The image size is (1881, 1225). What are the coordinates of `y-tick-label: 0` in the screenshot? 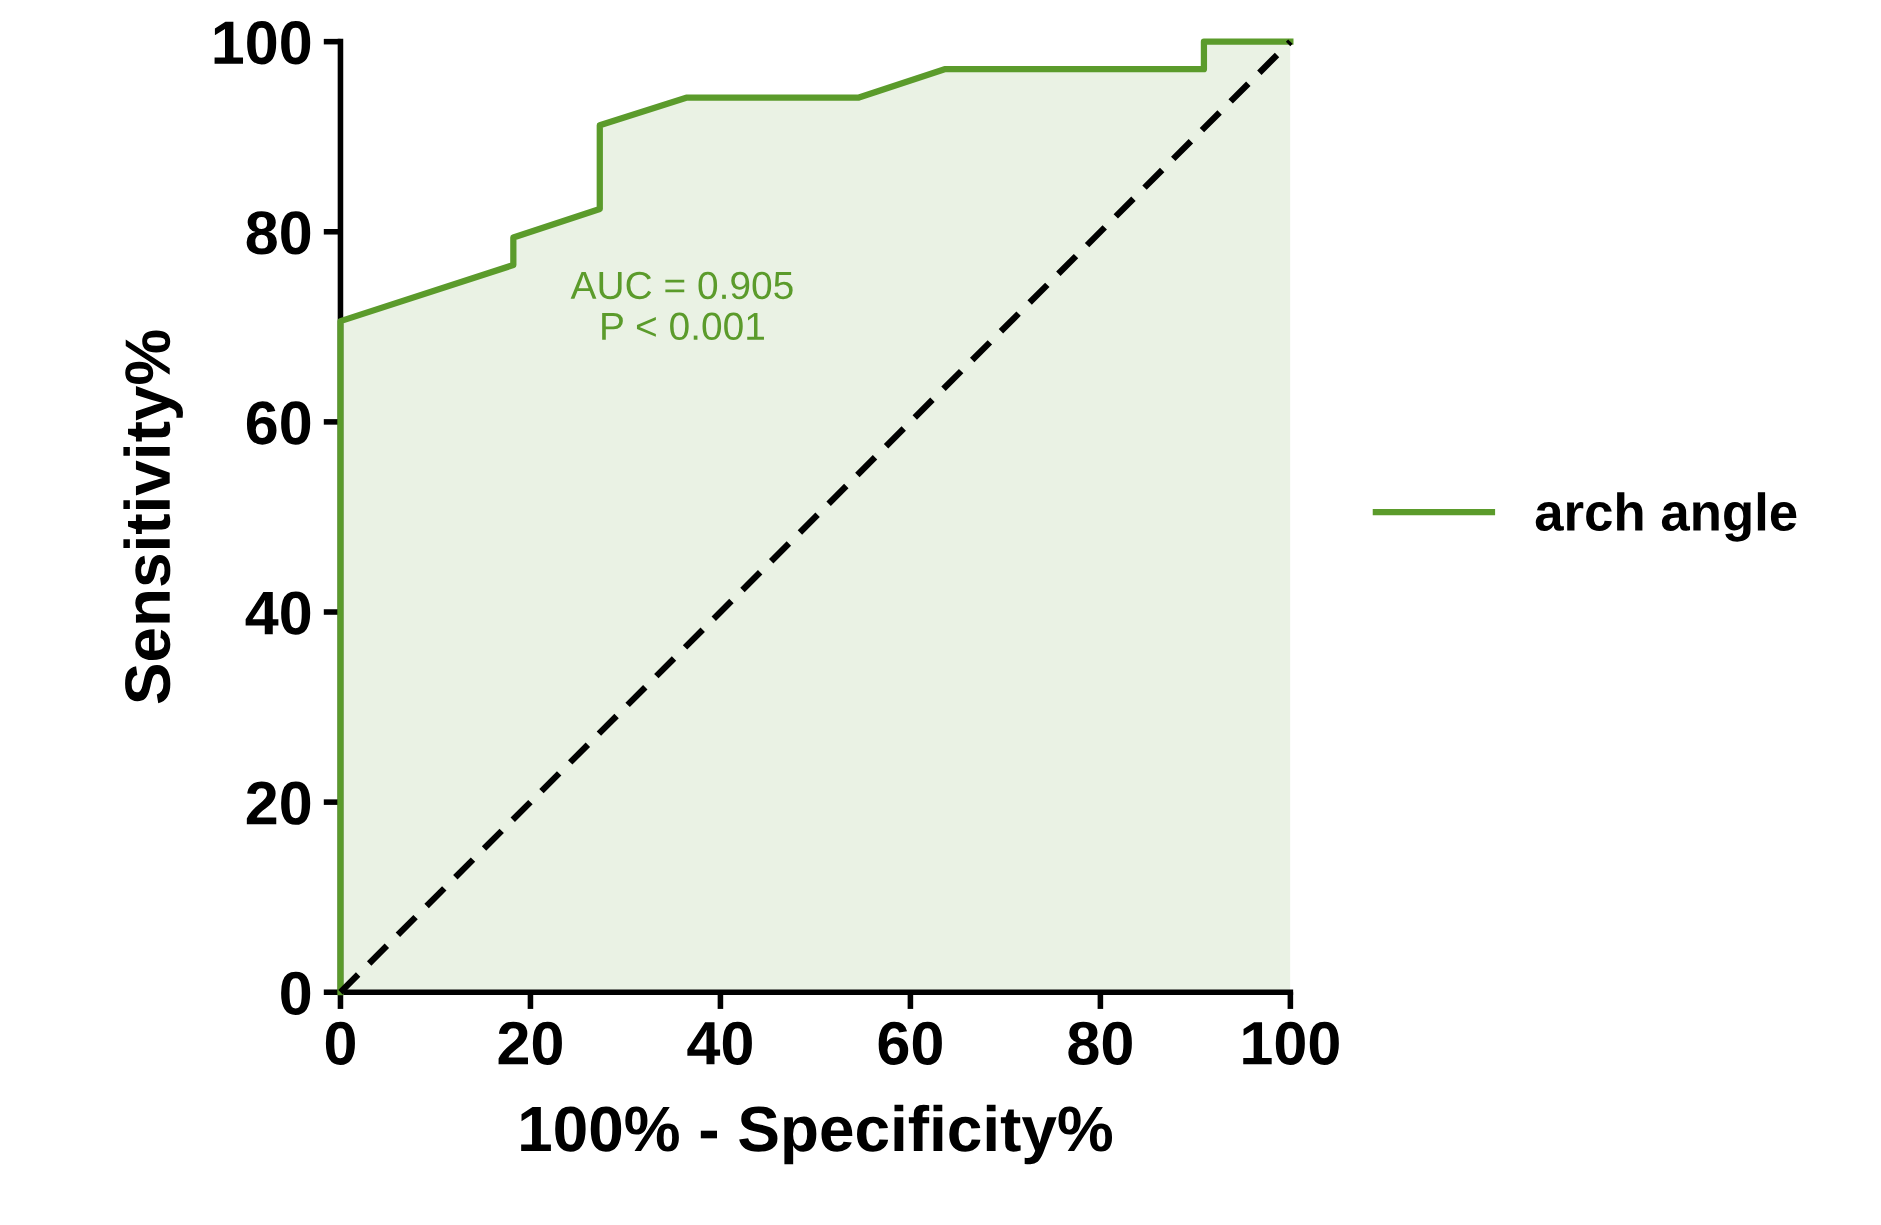 It's located at (296, 993).